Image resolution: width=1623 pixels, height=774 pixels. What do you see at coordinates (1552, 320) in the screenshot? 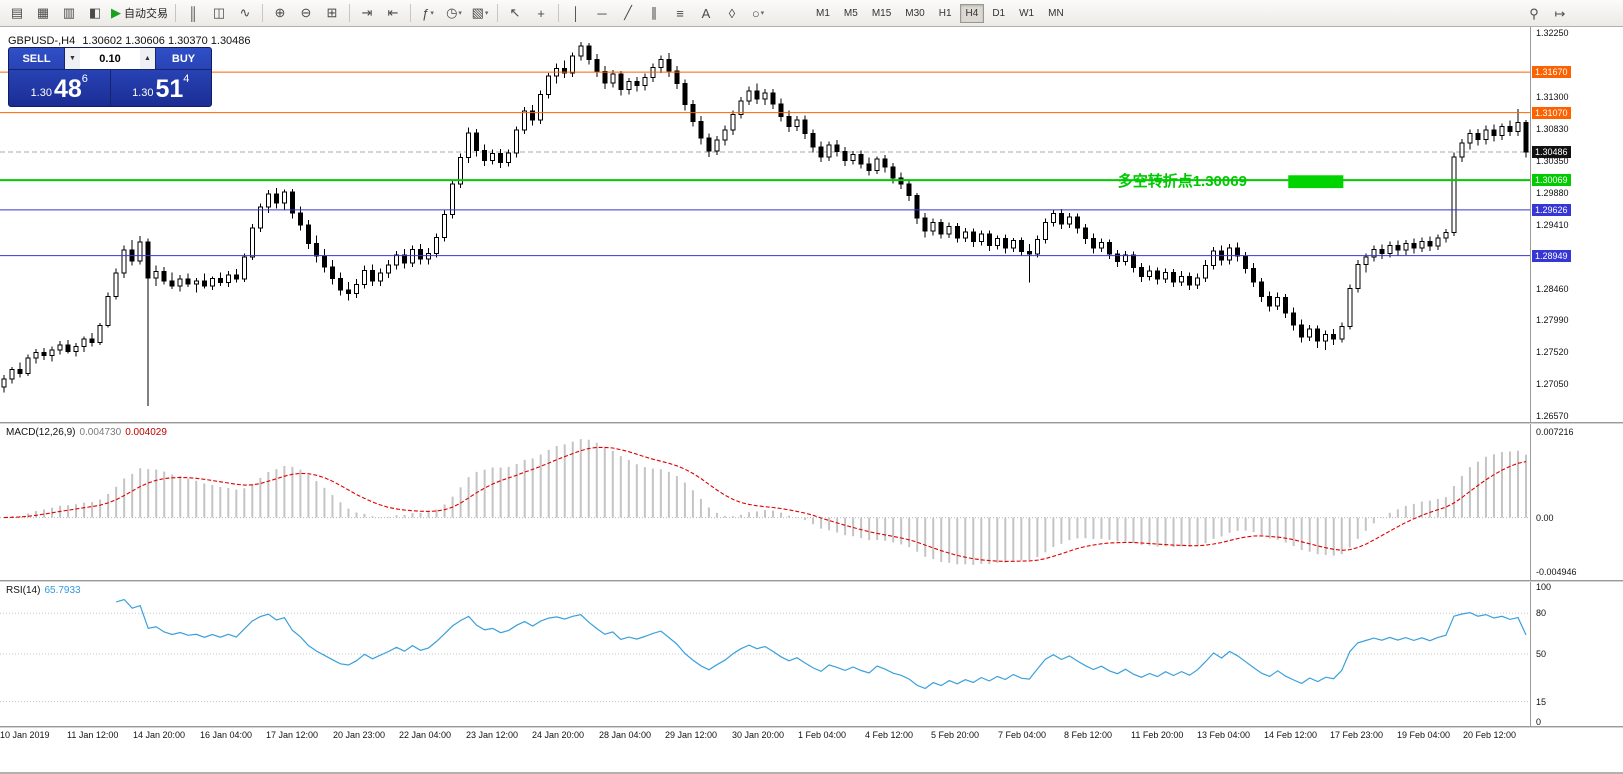
I see `price-axis-label: 1.27990` at bounding box center [1552, 320].